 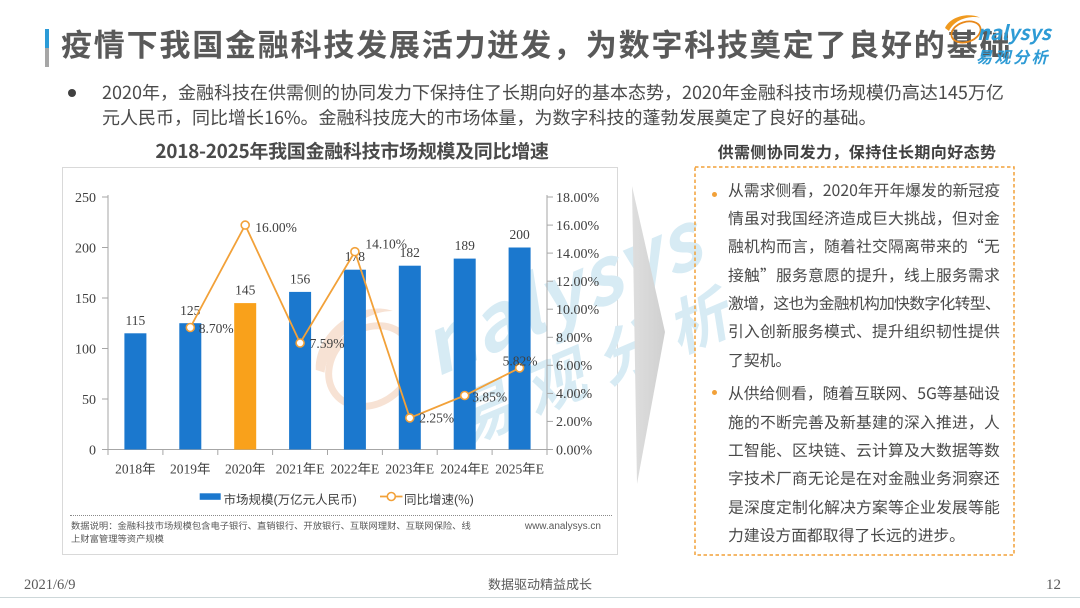 I want to click on svg-text: 8.70%, so click(x=216, y=328).